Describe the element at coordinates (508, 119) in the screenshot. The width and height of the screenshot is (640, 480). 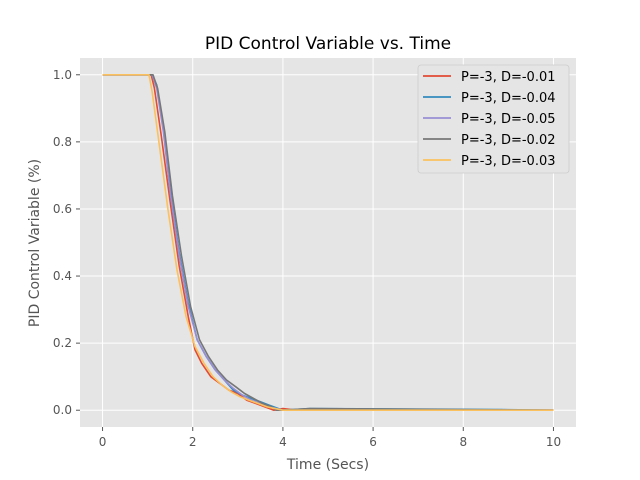
I see `legend-label-3: P=-3, D=-0.05` at that location.